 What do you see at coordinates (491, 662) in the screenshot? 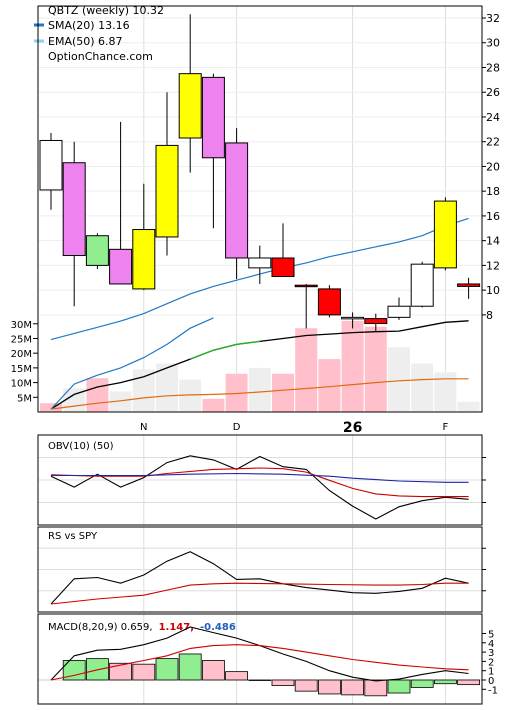
I see `macd-ytick-label-3: 2` at bounding box center [491, 662].